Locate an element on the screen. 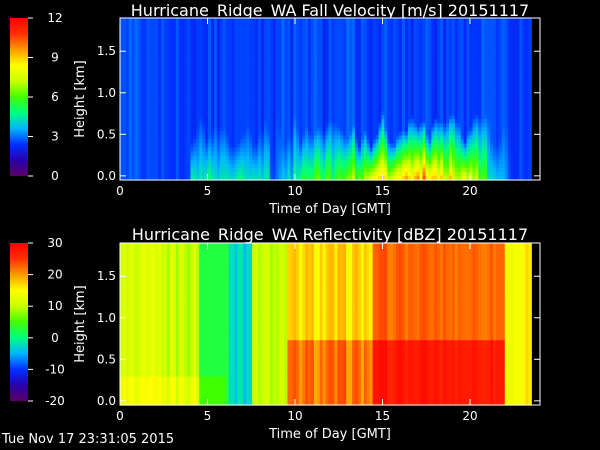  fall-velocity-colorbar is located at coordinates (19, 97).